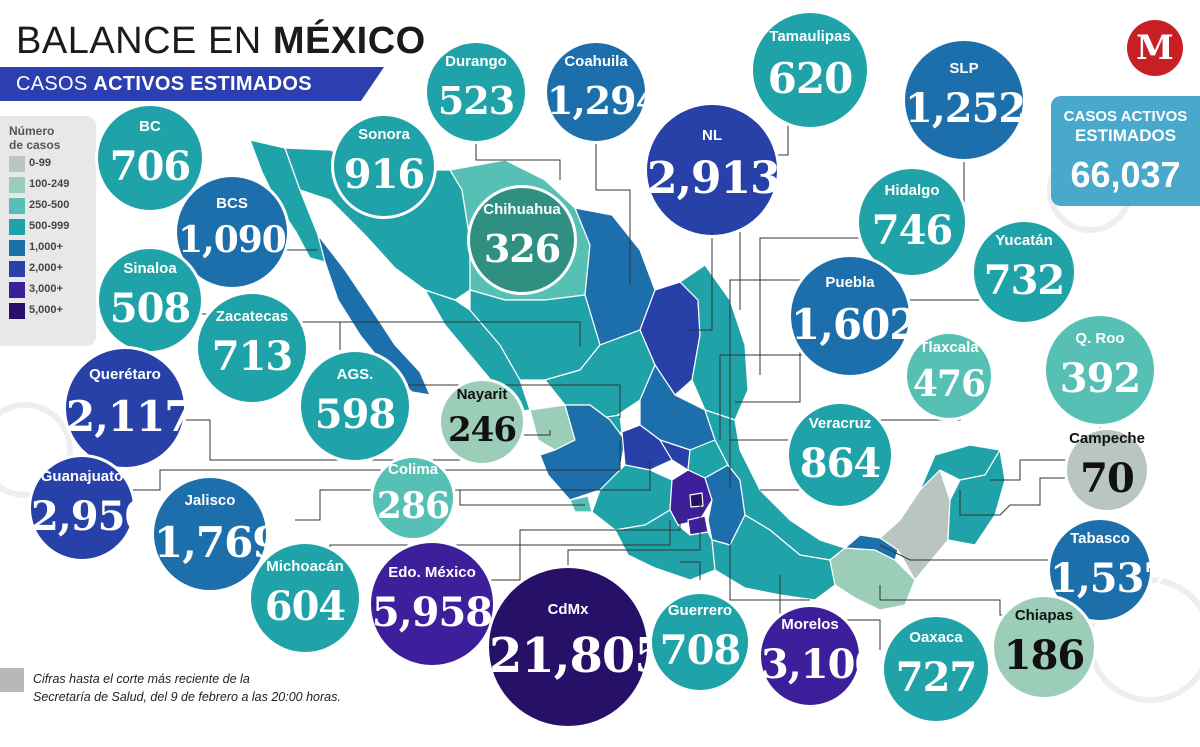  I want to click on legend-title-line2: de casos, so click(35, 145).